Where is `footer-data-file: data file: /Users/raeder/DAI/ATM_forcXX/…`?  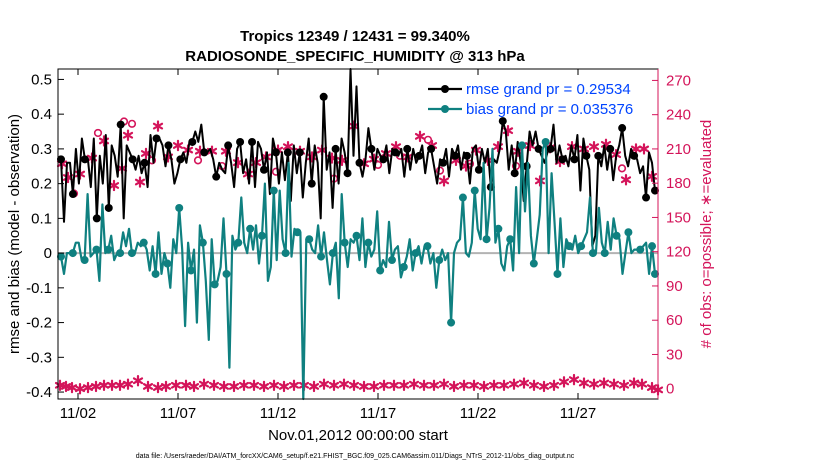
footer-data-file: data file: /Users/raeder/DAI/ATM_forcXX/… is located at coordinates (355, 456).